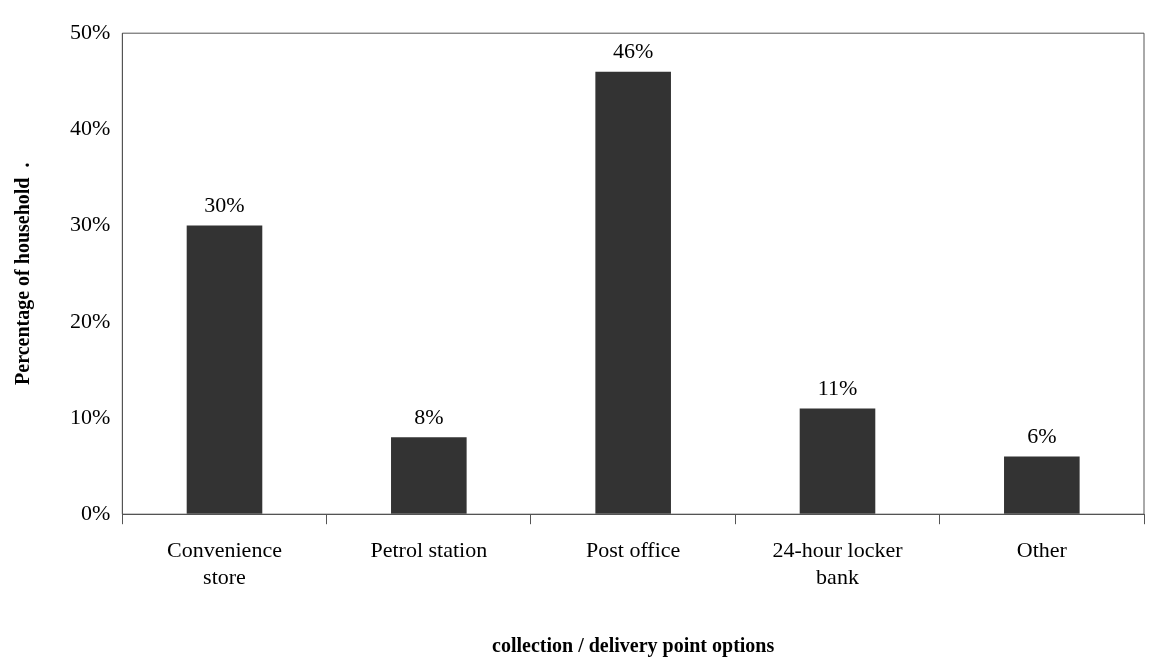  I want to click on data-label: 8%, so click(429, 417).